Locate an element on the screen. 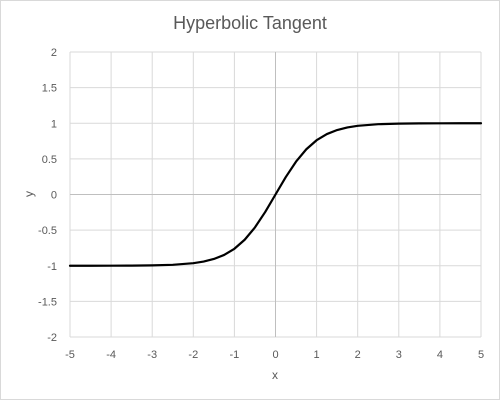  y-tick-label: 0 is located at coordinates (54, 196).